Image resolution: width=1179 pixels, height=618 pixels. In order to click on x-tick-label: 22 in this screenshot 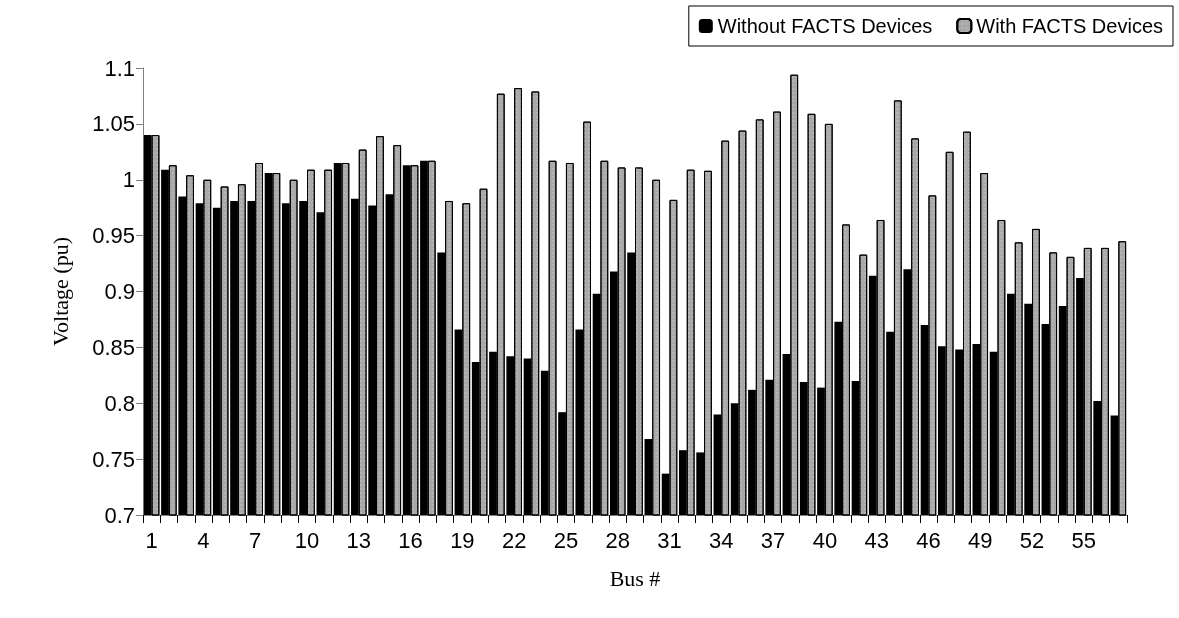, I will do `click(514, 540)`.